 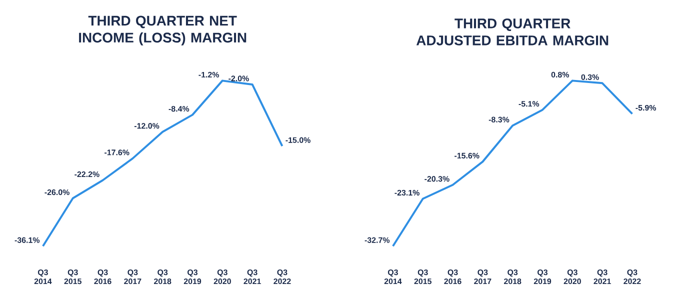 I want to click on chart-title: THIRD QUARTER NET INCOME (LOSS) MARGIN, so click(x=162, y=31).